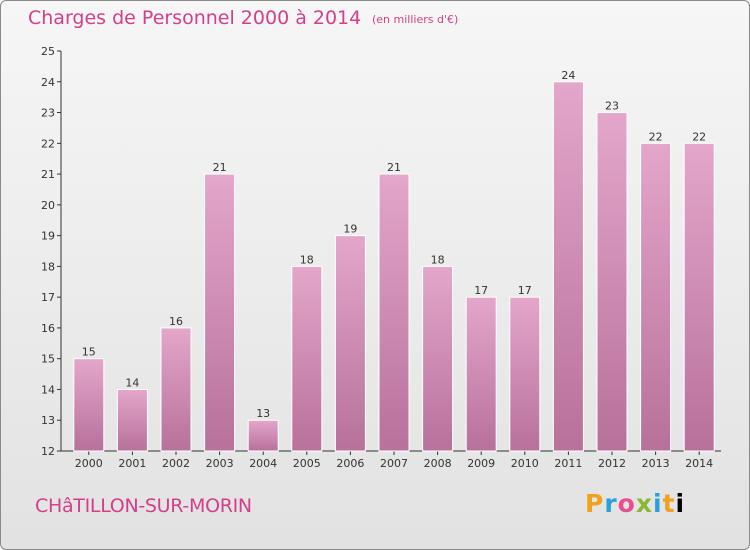  What do you see at coordinates (48, 113) in the screenshot?
I see `y-tick-label: 23` at bounding box center [48, 113].